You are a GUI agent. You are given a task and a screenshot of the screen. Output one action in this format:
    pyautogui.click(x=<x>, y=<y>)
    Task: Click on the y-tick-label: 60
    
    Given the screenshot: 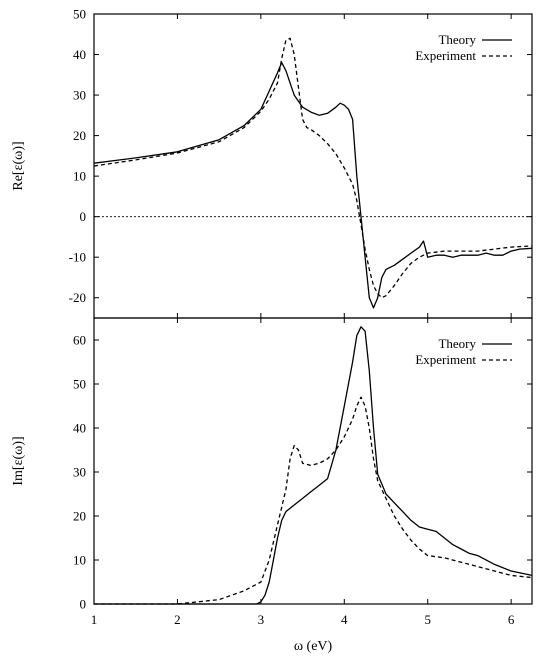 What is the action you would take?
    pyautogui.click(x=79, y=340)
    